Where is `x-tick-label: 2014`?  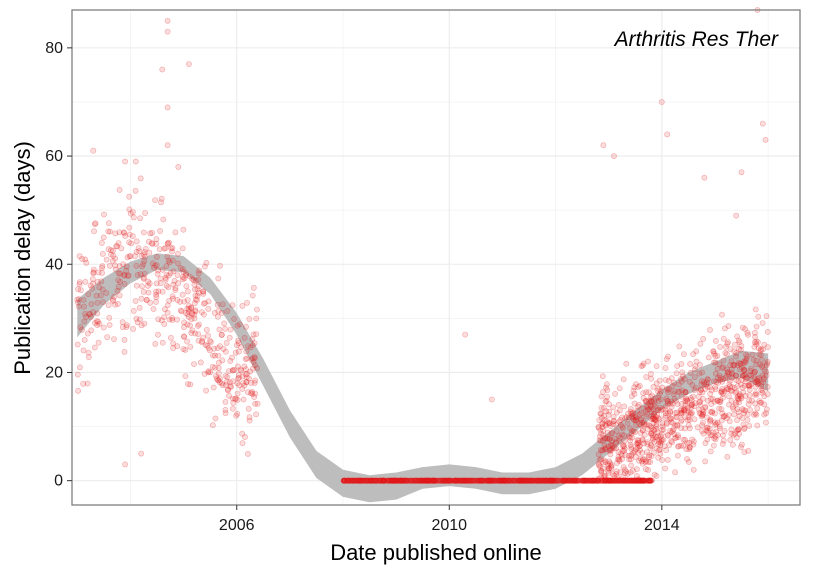 x-tick-label: 2014 is located at coordinates (662, 525).